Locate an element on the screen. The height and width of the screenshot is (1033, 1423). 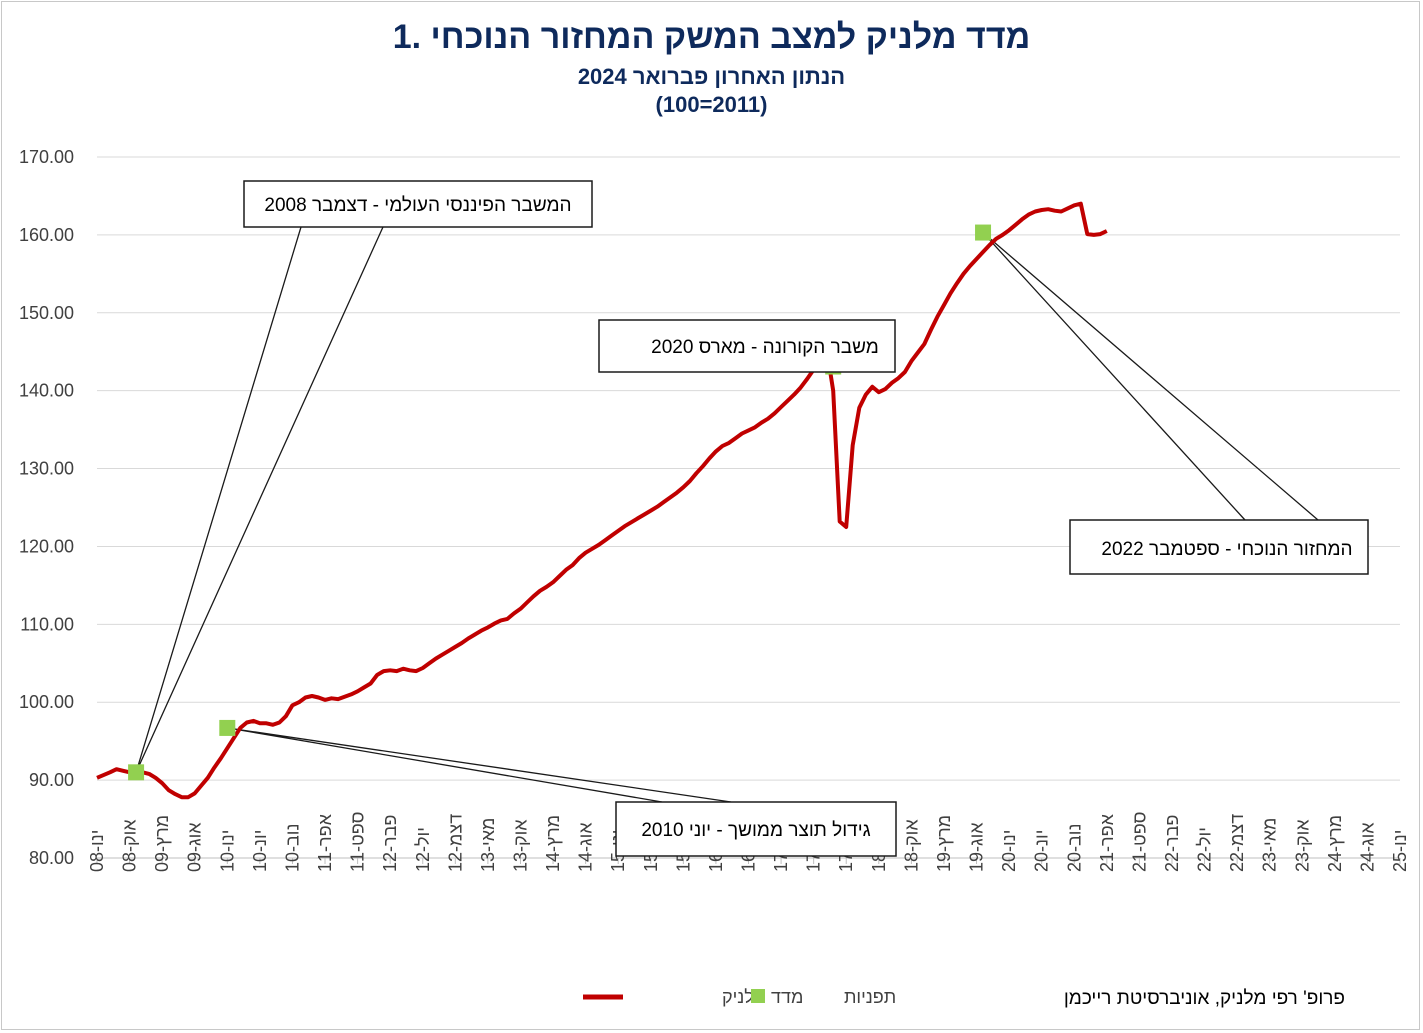
x-tick-label: מרץ-24 is located at coordinates (1335, 843).